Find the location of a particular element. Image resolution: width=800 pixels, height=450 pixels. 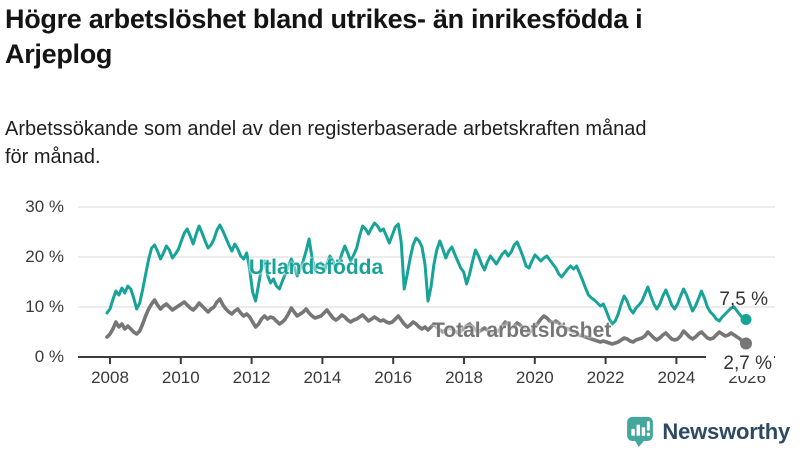

newsworthy-logo: Newsworthy is located at coordinates (708, 431).